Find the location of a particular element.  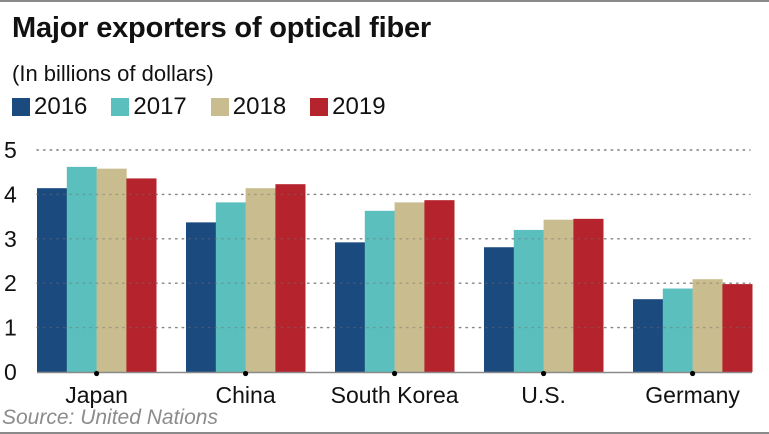

bar-china-2018 is located at coordinates (260, 280).